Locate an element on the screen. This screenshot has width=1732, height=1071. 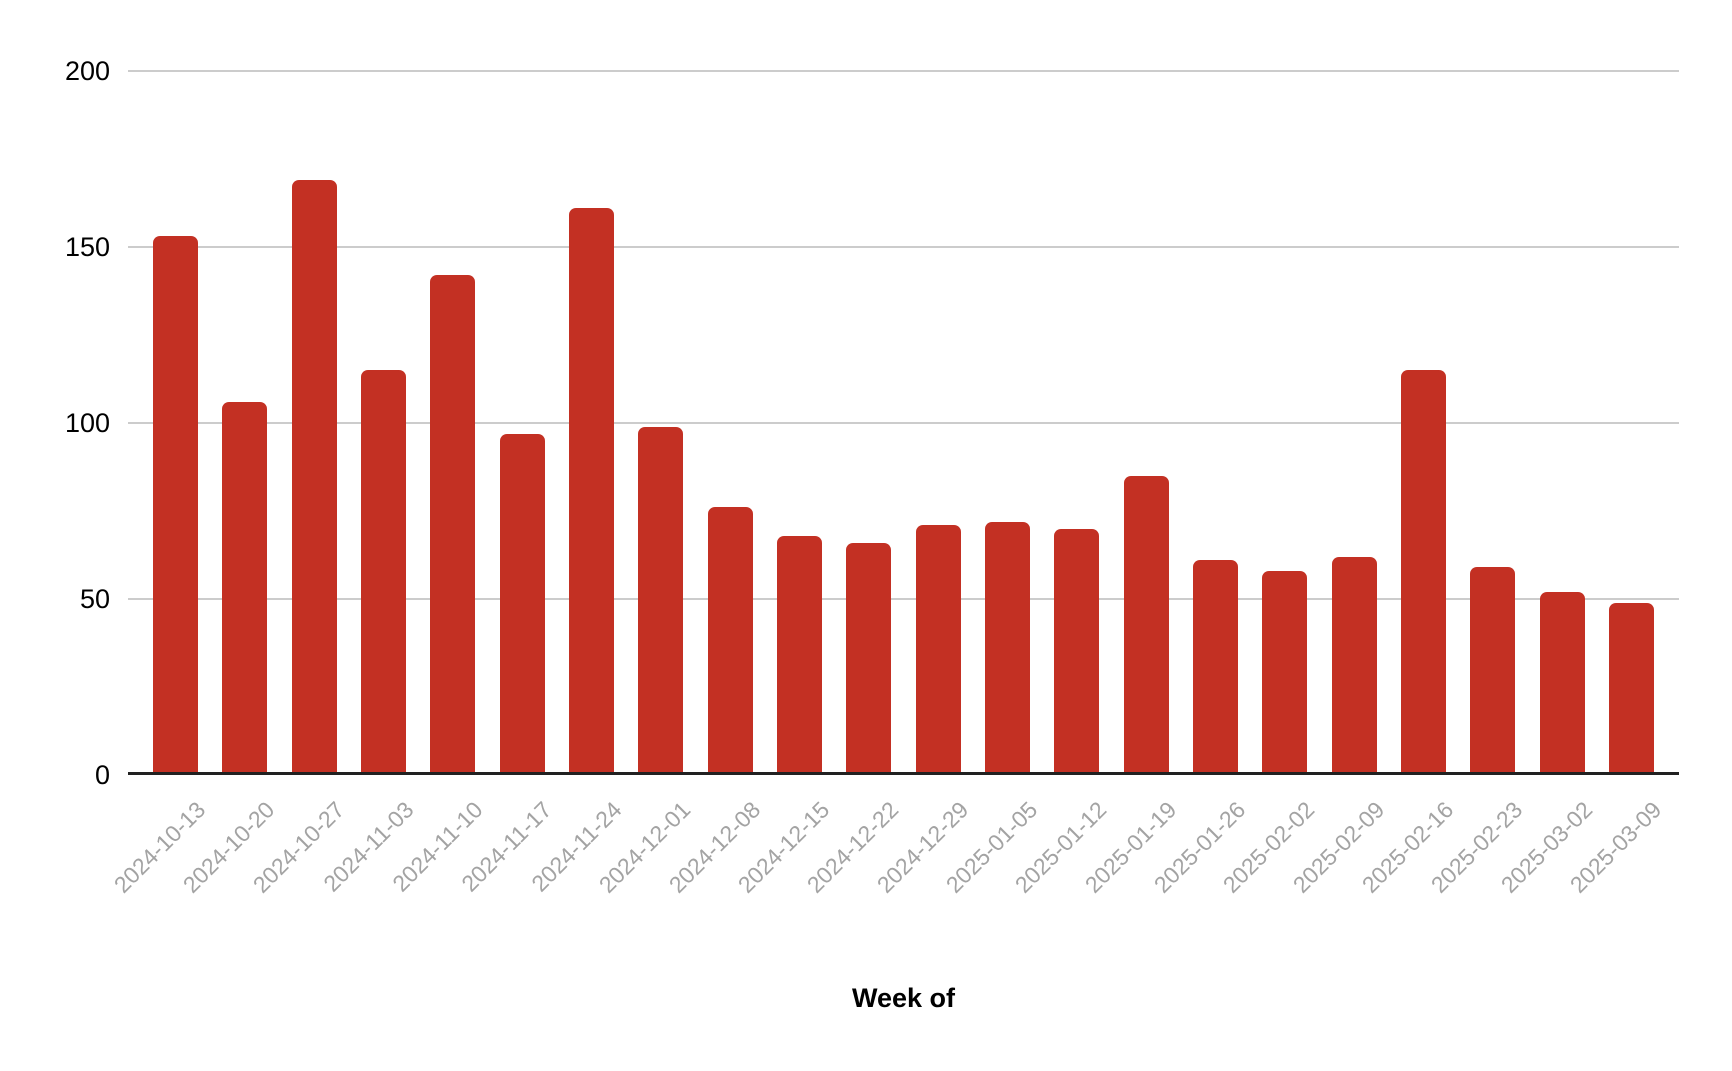
y-tick-label-150: 150 is located at coordinates (87, 247).